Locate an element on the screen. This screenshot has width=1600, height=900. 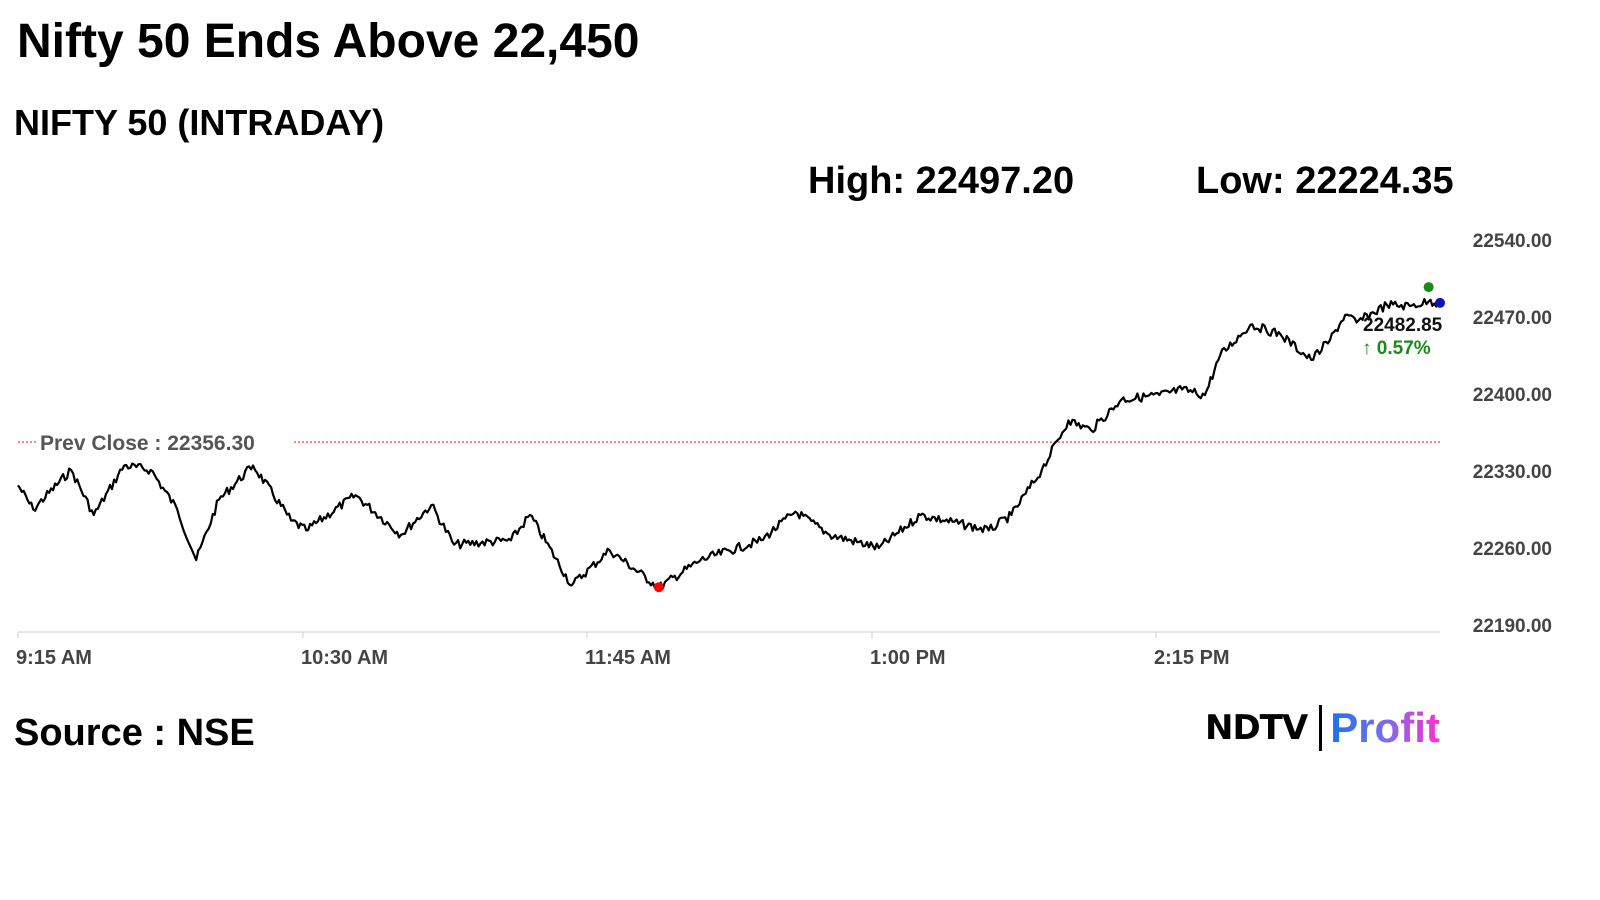
y-tick-label: 22400.00 is located at coordinates (1512, 395).